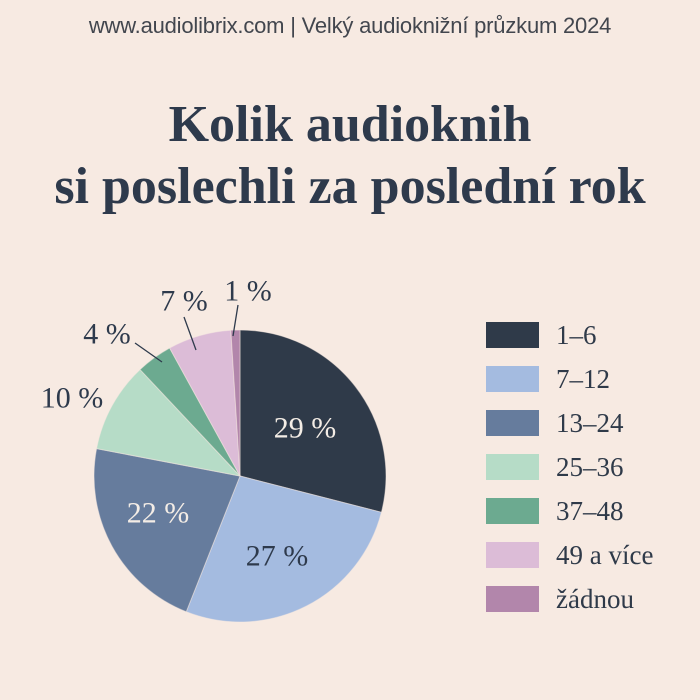  I want to click on pie-slice-label-7: 1 %, so click(248, 291).